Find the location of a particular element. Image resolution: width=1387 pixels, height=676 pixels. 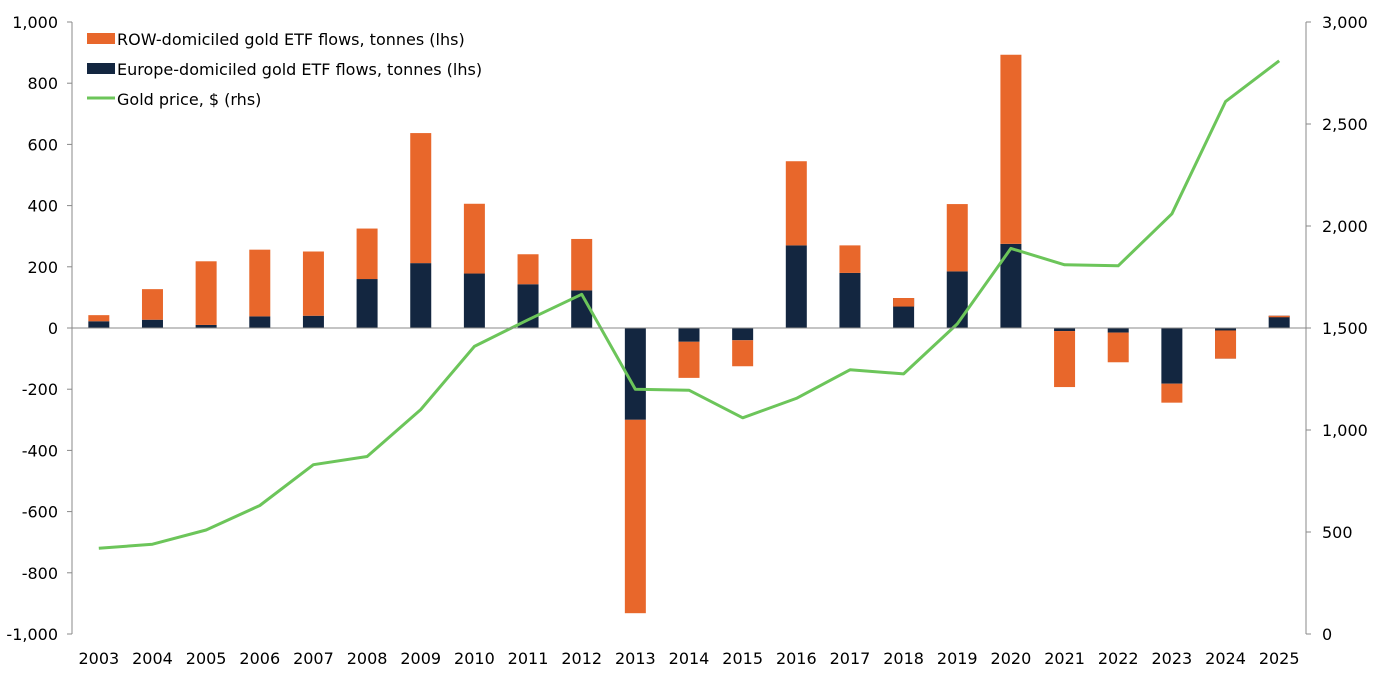

bar-europe-2010 is located at coordinates (474, 300).